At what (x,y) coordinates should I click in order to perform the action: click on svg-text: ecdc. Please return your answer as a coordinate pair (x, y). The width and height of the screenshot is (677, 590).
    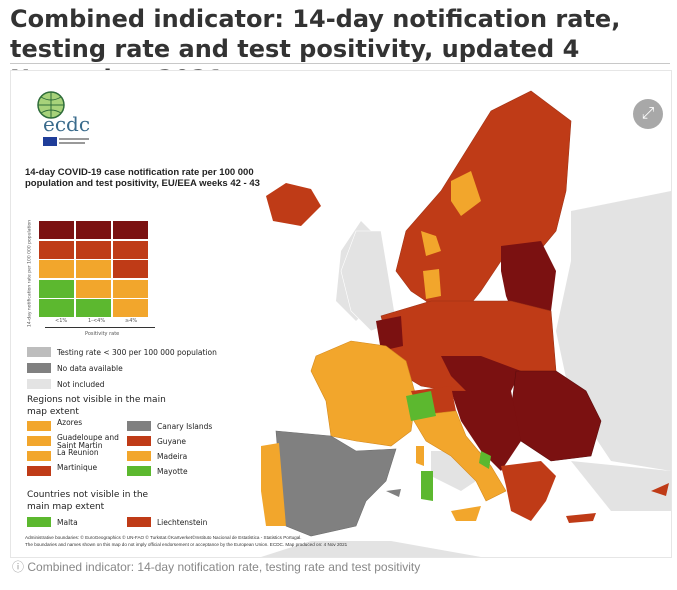
    Looking at the image, I should click on (66, 124).